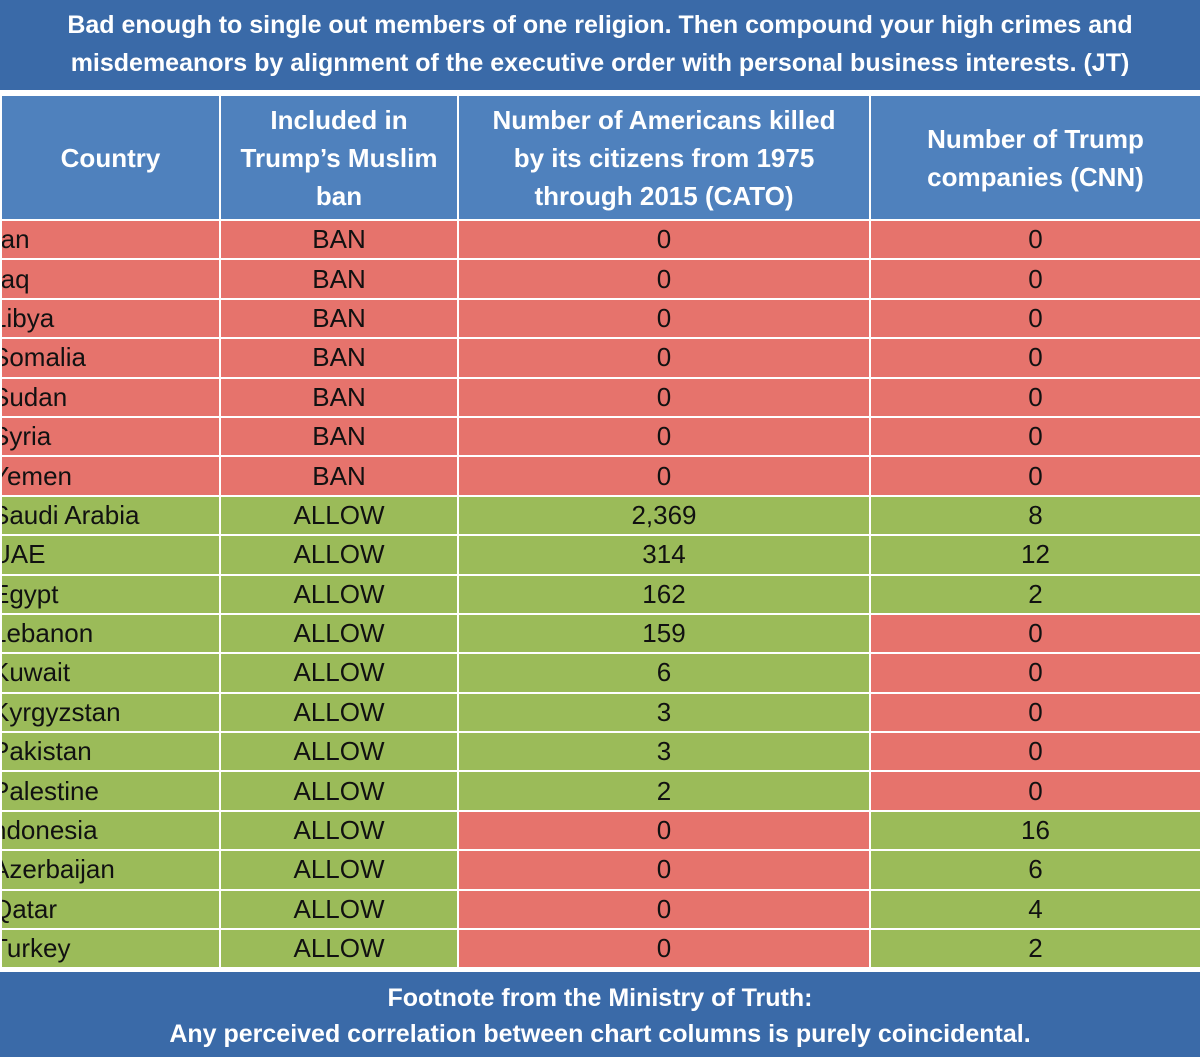 This screenshot has width=1200, height=1057. Describe the element at coordinates (664, 594) in the screenshot. I see `americans-killed-cell: 162` at that location.